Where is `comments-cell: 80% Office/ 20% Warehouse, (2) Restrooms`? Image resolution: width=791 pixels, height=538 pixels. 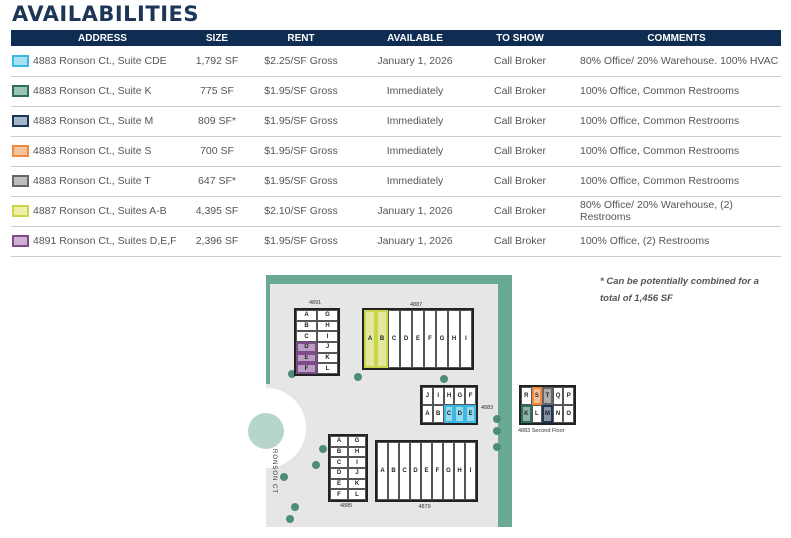
comments-cell: 80% Office/ 20% Warehouse, (2) Restrooms is located at coordinates (676, 211).